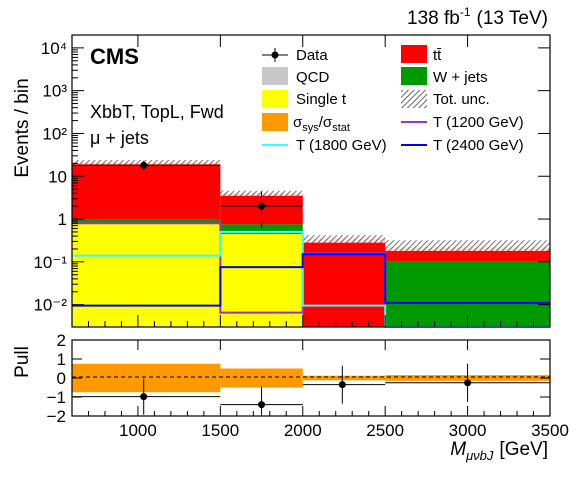  Describe the element at coordinates (295, 55) in the screenshot. I see `legend-data: Data` at that location.